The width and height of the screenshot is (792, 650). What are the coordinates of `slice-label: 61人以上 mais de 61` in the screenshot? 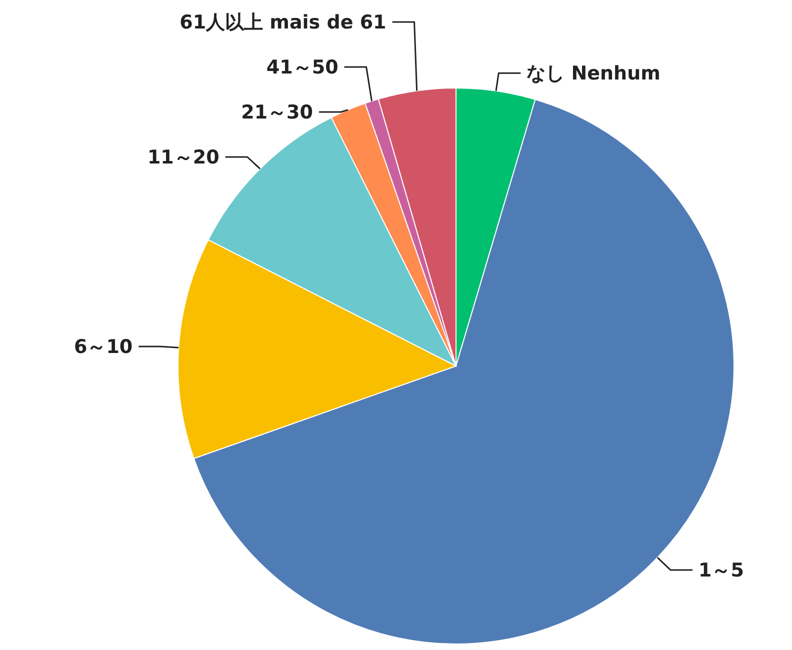 It's located at (283, 23).